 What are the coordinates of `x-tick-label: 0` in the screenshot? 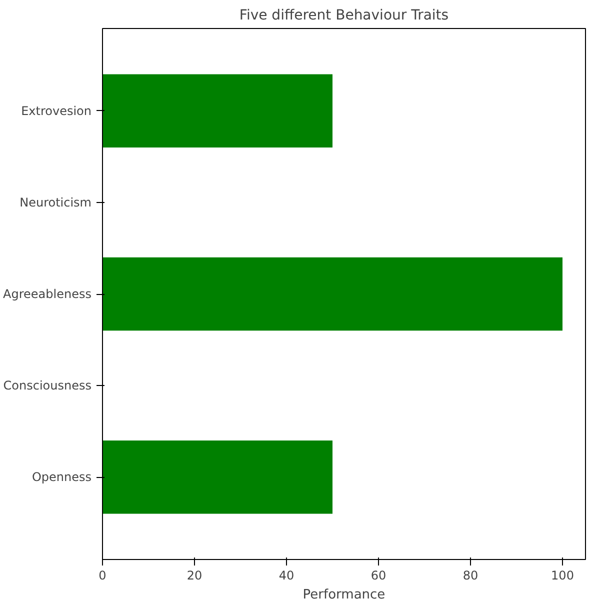 It's located at (102, 575).